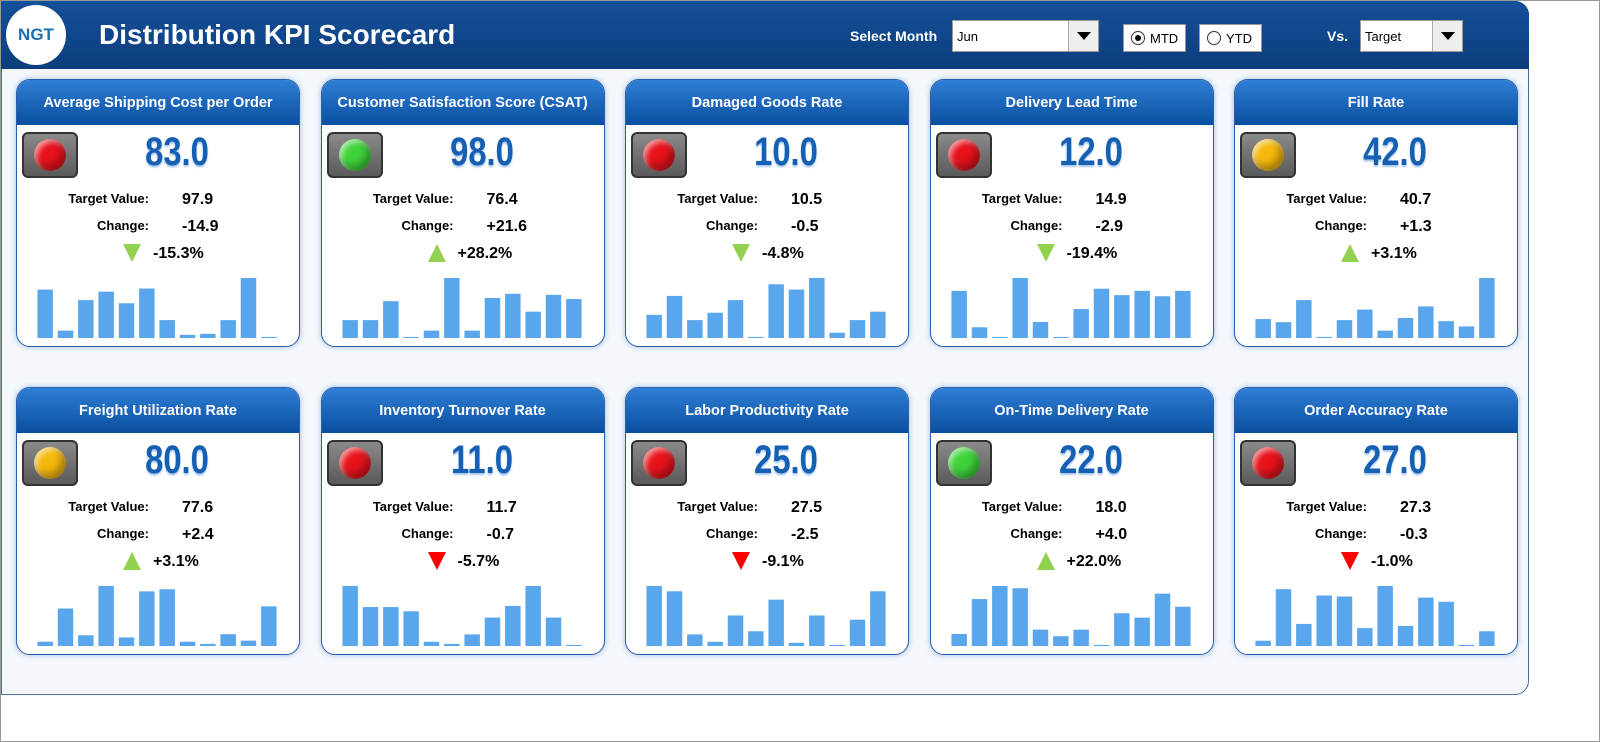 The width and height of the screenshot is (1600, 742). Describe the element at coordinates (1164, 38) in the screenshot. I see `radio-label: MTD` at that location.